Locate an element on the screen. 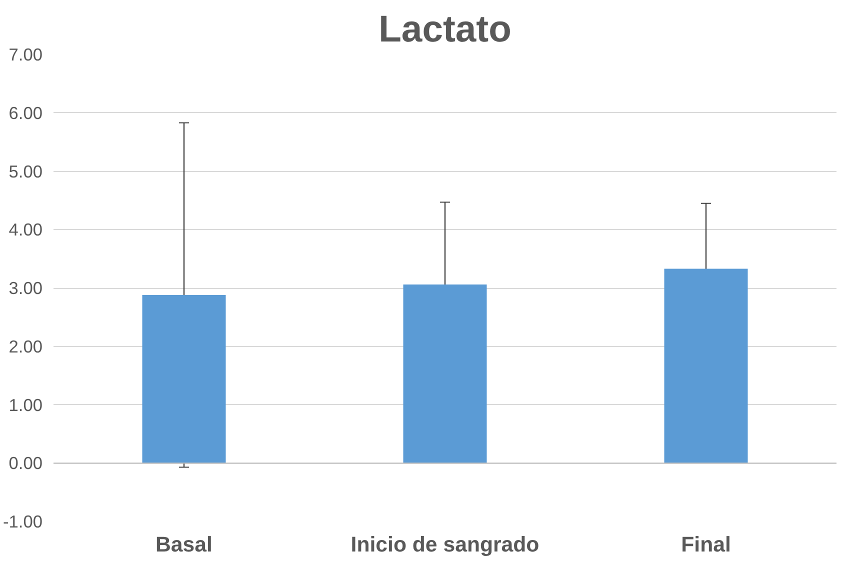 This screenshot has width=868, height=561. y-tick-label: 4.00 is located at coordinates (25, 230).